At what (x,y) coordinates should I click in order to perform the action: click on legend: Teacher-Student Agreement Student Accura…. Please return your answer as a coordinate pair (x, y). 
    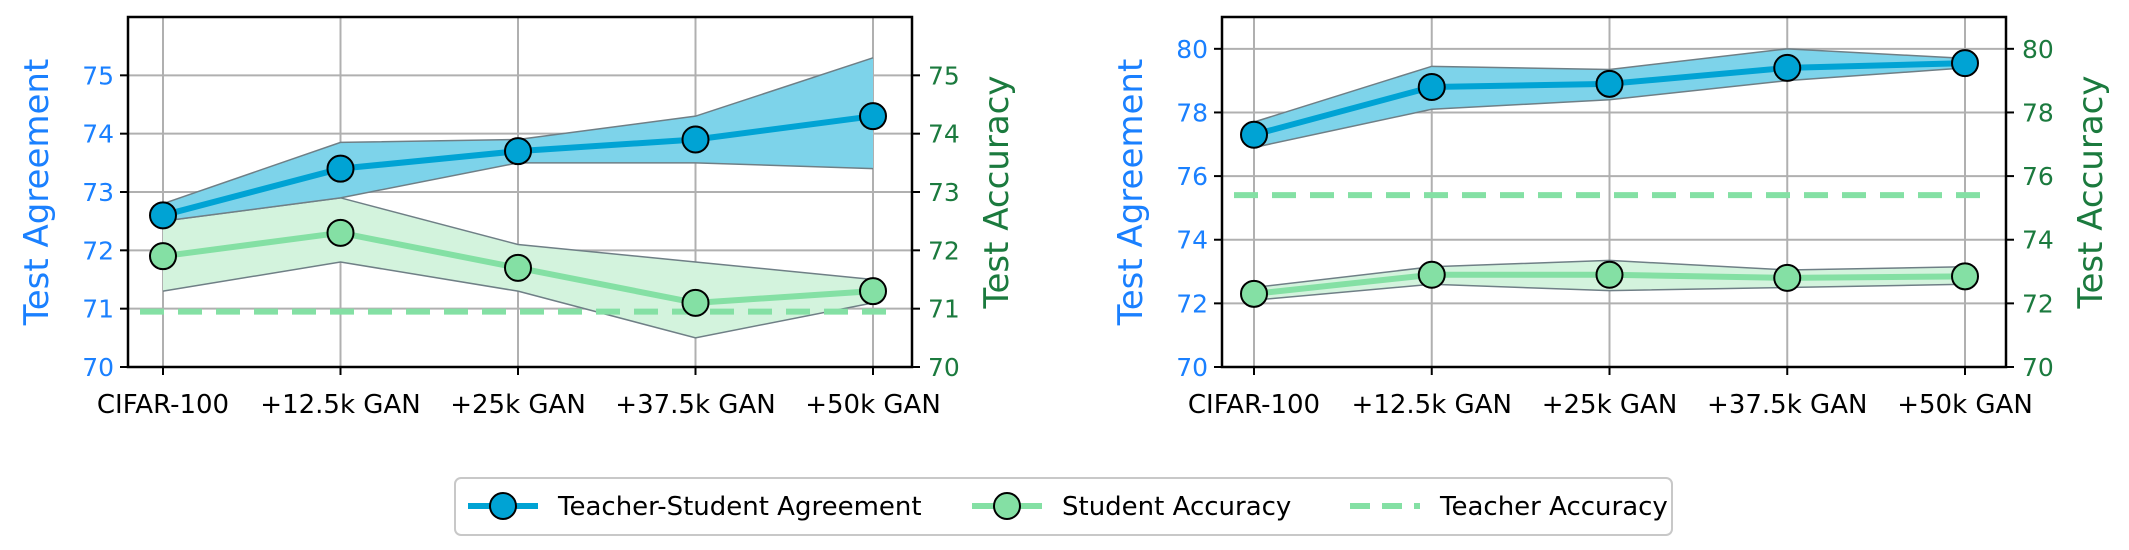
    Looking at the image, I should click on (1063, 506).